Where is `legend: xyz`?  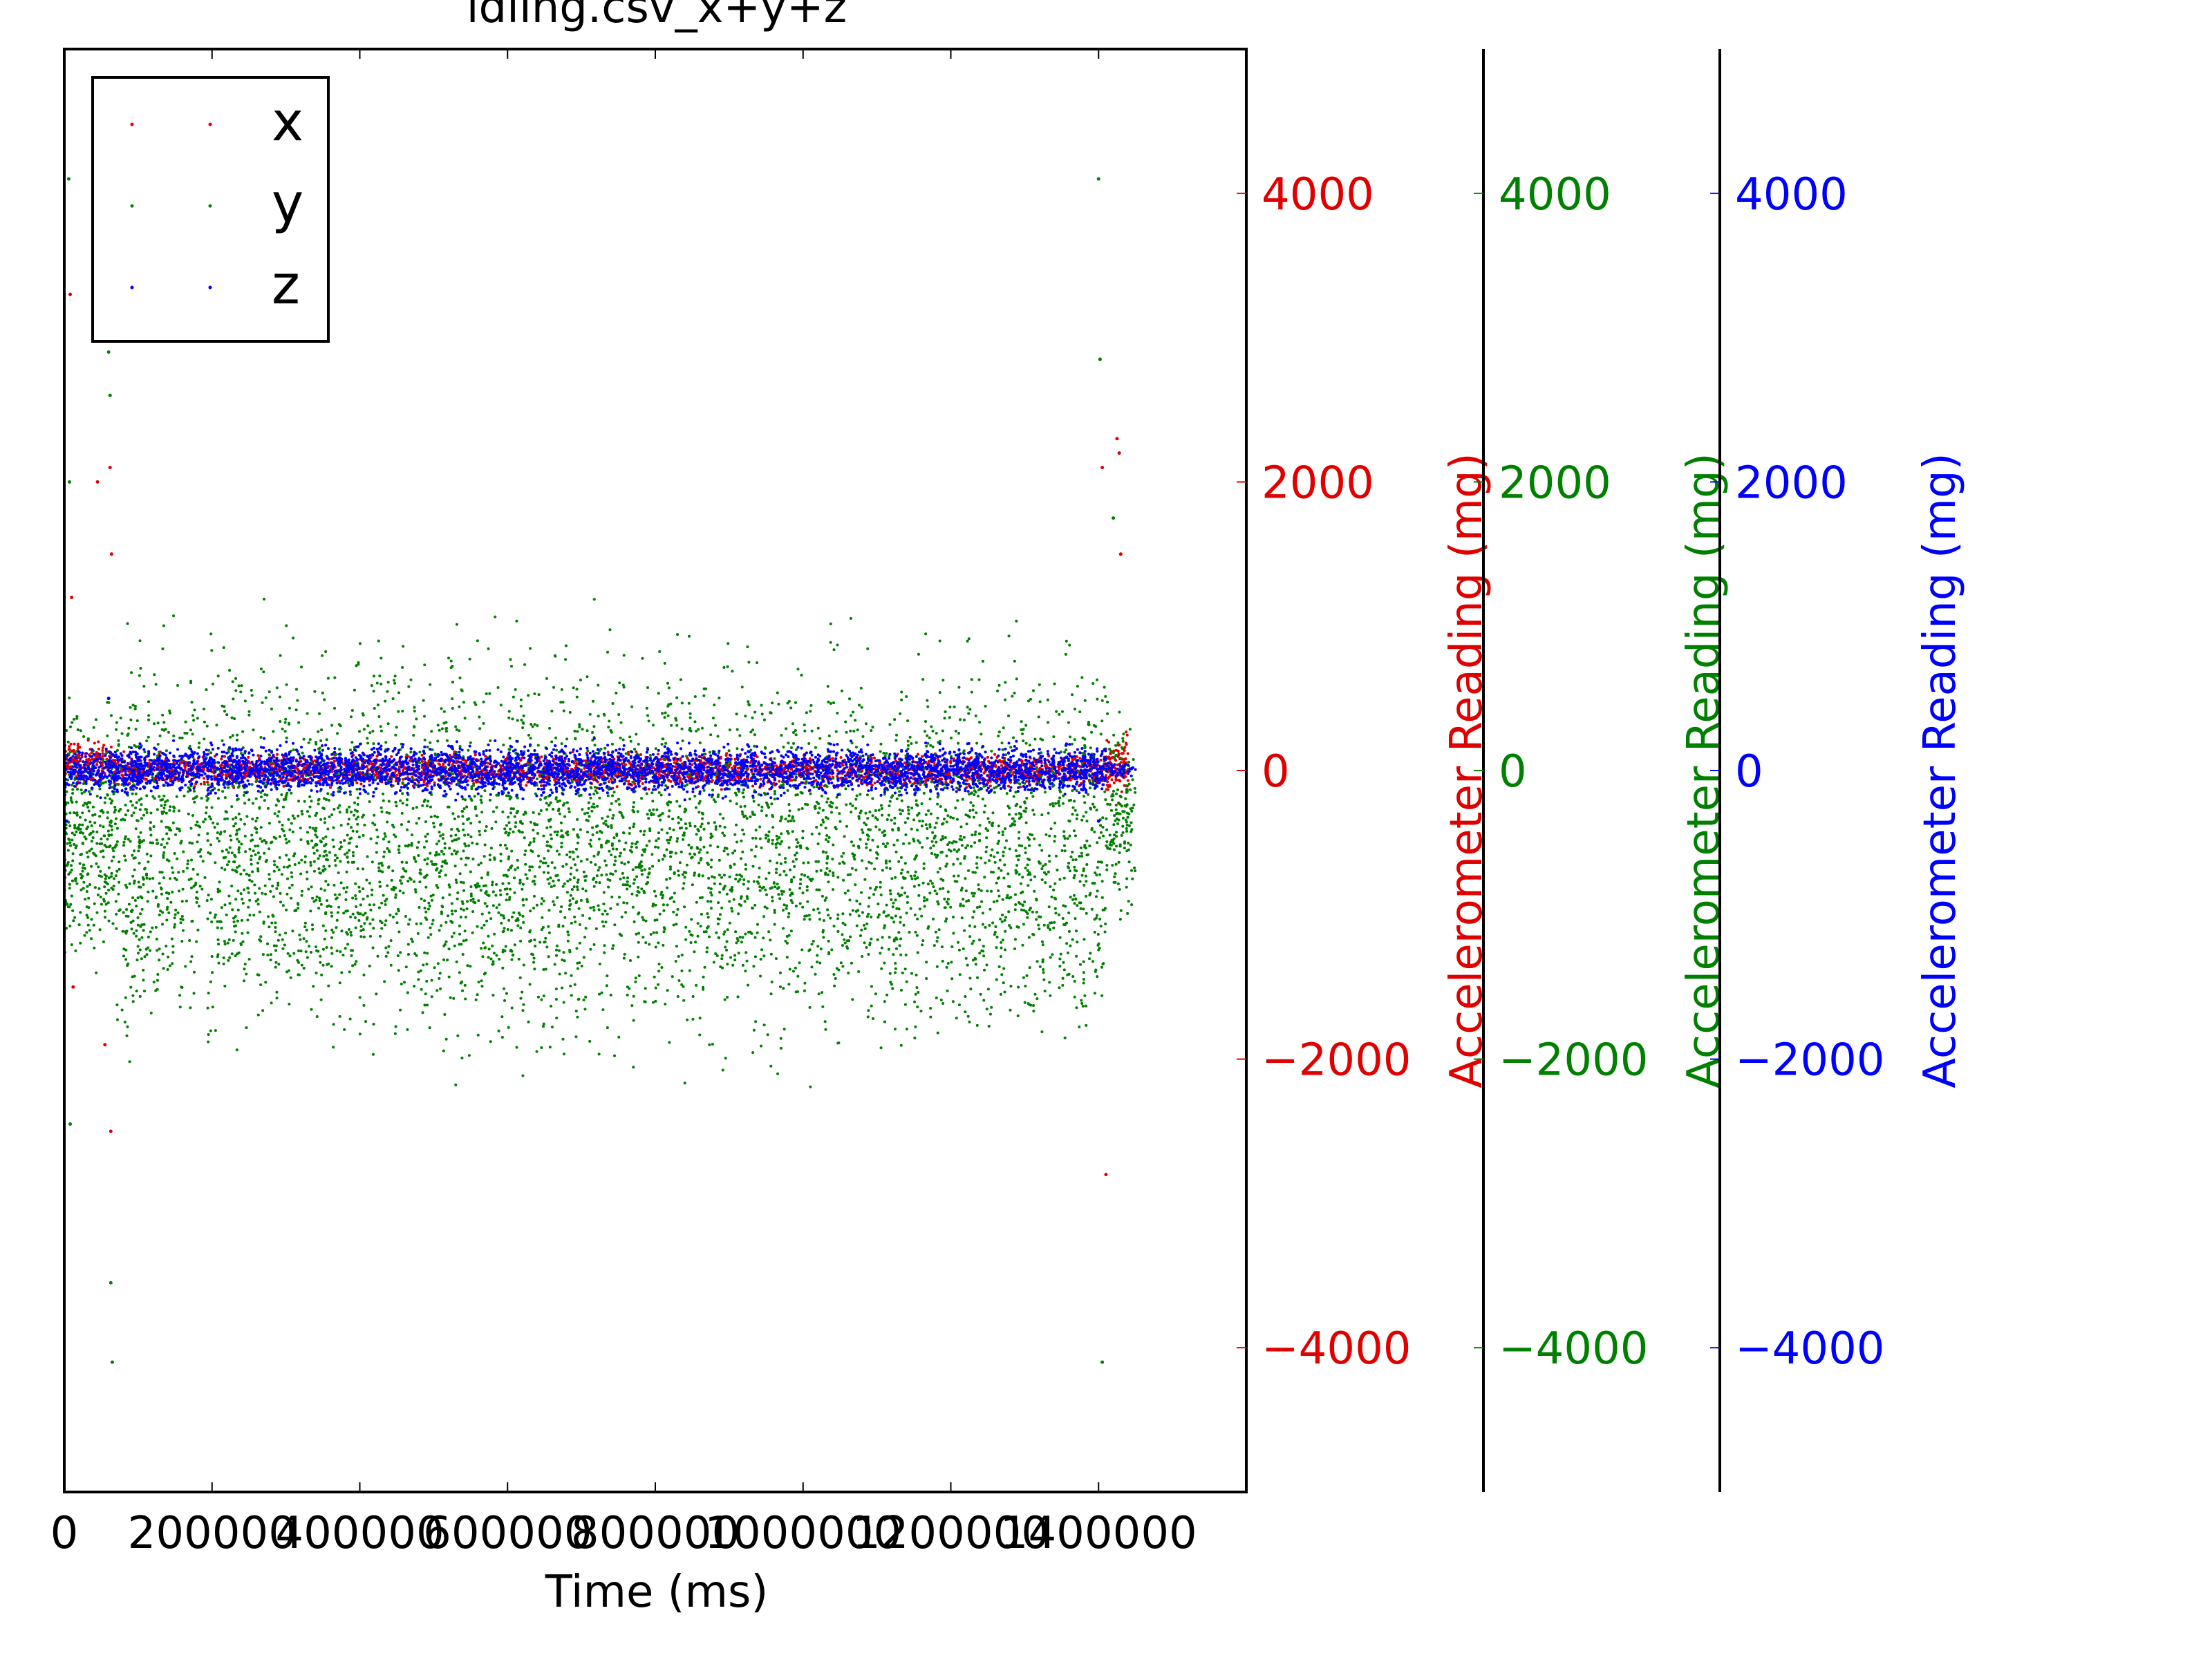
legend: xyz is located at coordinates (211, 209).